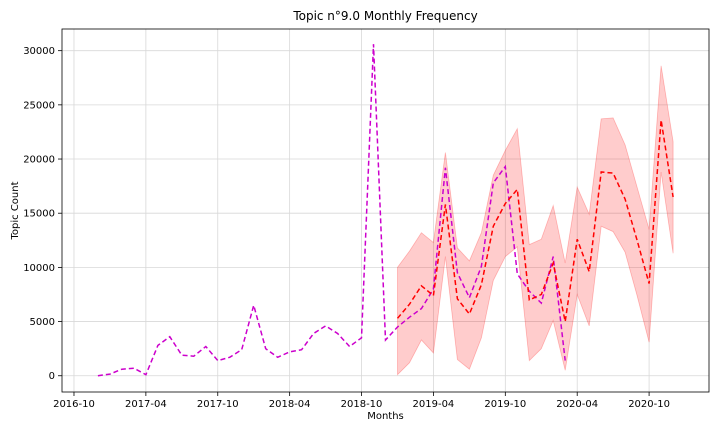 The image size is (720, 432). Describe the element at coordinates (290, 404) in the screenshot. I see `x-tick-label: 2018-04` at that location.